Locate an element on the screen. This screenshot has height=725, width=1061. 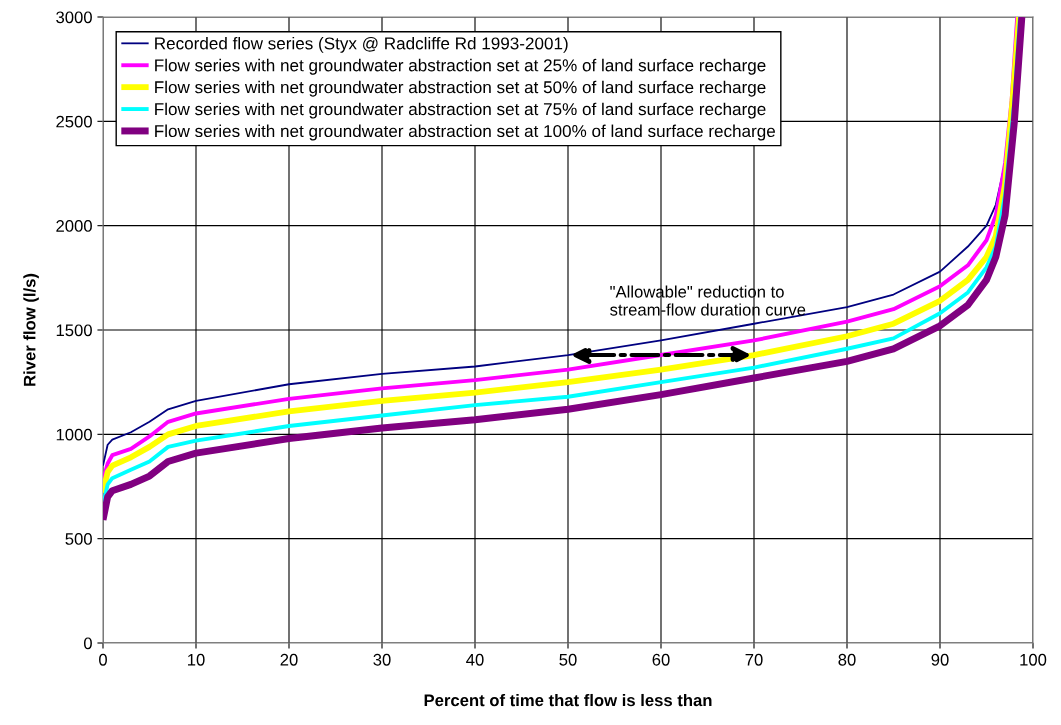
y-tick-label: 500 is located at coordinates (78, 539).